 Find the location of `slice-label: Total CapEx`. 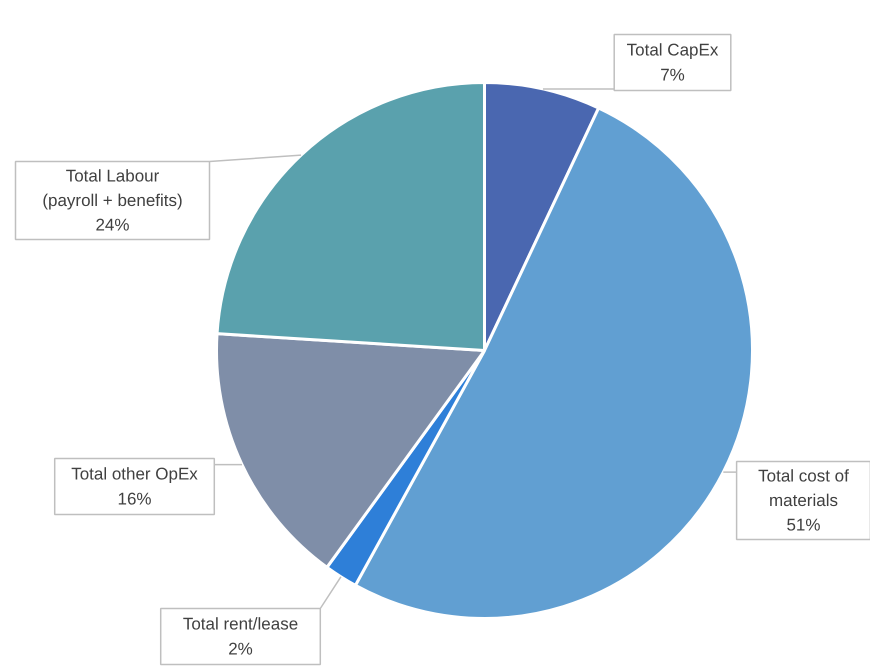

slice-label: Total CapEx is located at coordinates (672, 50).